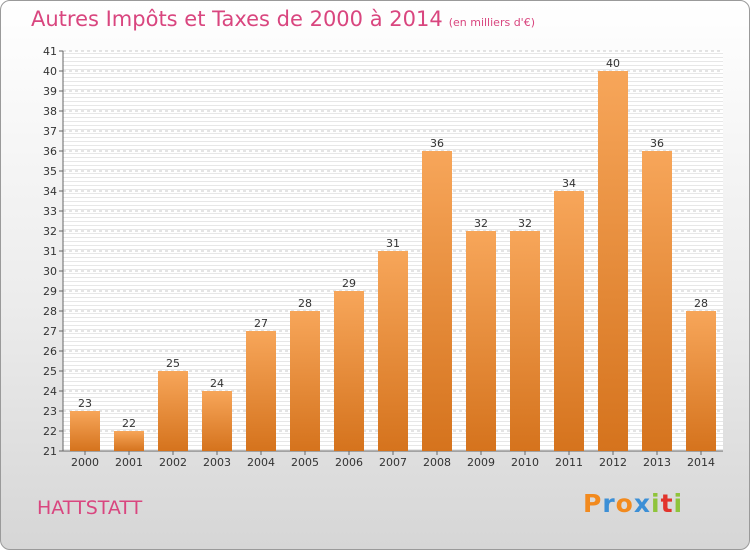  What do you see at coordinates (173, 363) in the screenshot?
I see `data-label-2002: 25` at bounding box center [173, 363].